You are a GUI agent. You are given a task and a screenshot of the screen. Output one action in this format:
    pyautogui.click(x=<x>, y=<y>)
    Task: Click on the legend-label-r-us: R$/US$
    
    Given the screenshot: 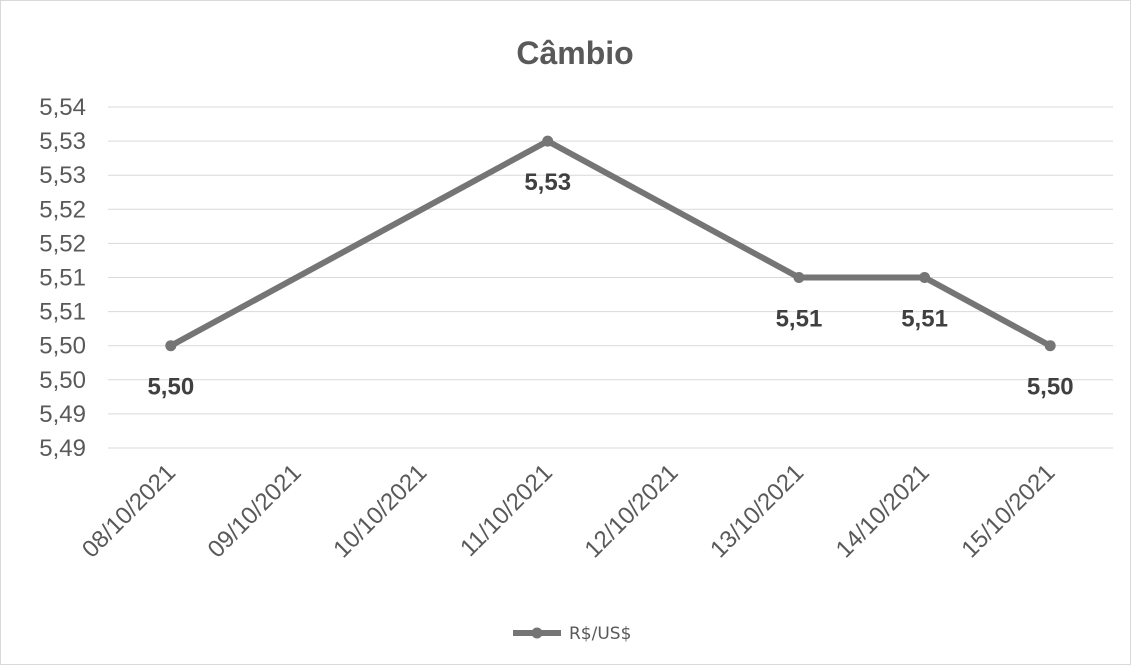 What is the action you would take?
    pyautogui.click(x=600, y=634)
    